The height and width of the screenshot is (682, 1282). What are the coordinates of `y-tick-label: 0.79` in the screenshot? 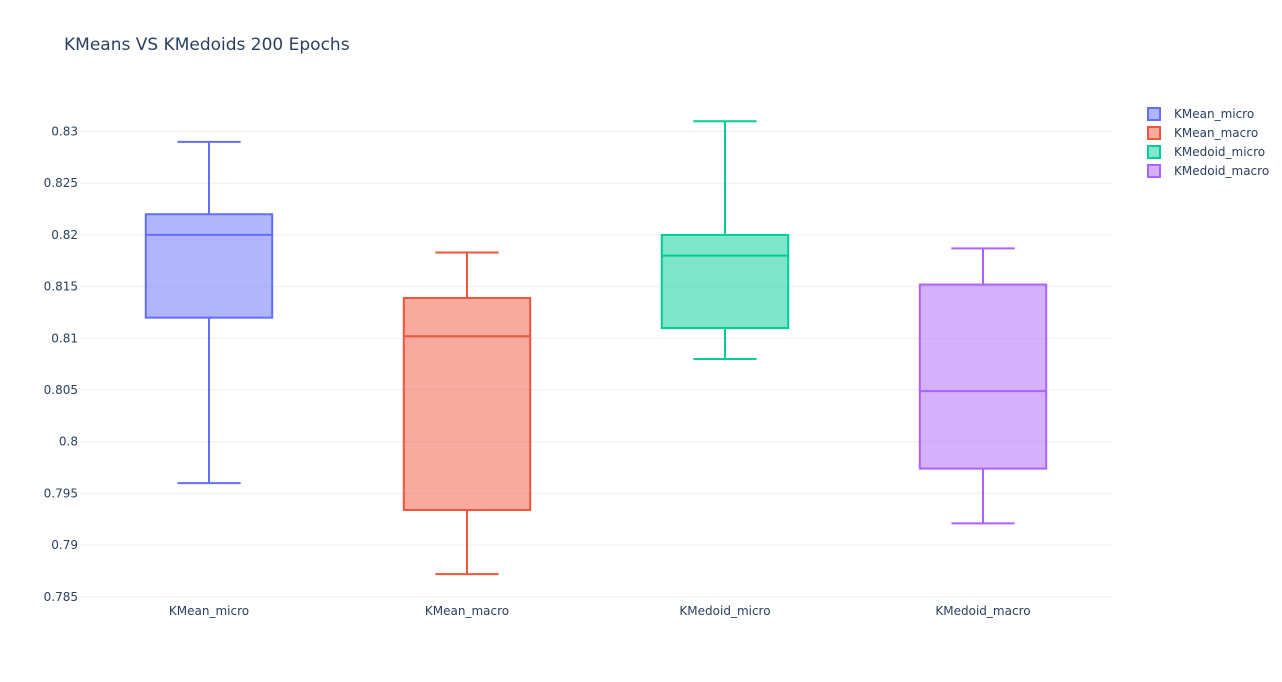 It's located at (64, 545).